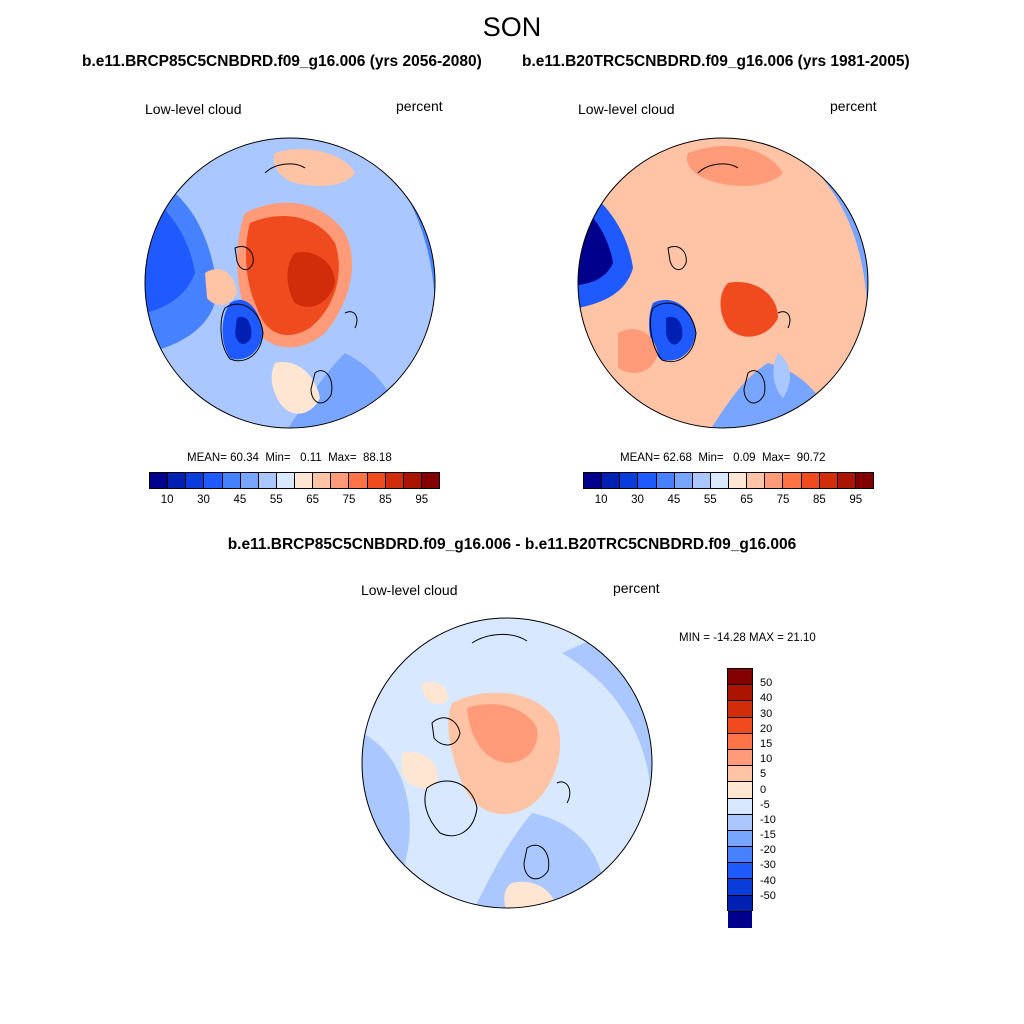 The height and width of the screenshot is (1024, 1024). What do you see at coordinates (766, 683) in the screenshot?
I see `diff-colorbar-tick-label: 50` at bounding box center [766, 683].